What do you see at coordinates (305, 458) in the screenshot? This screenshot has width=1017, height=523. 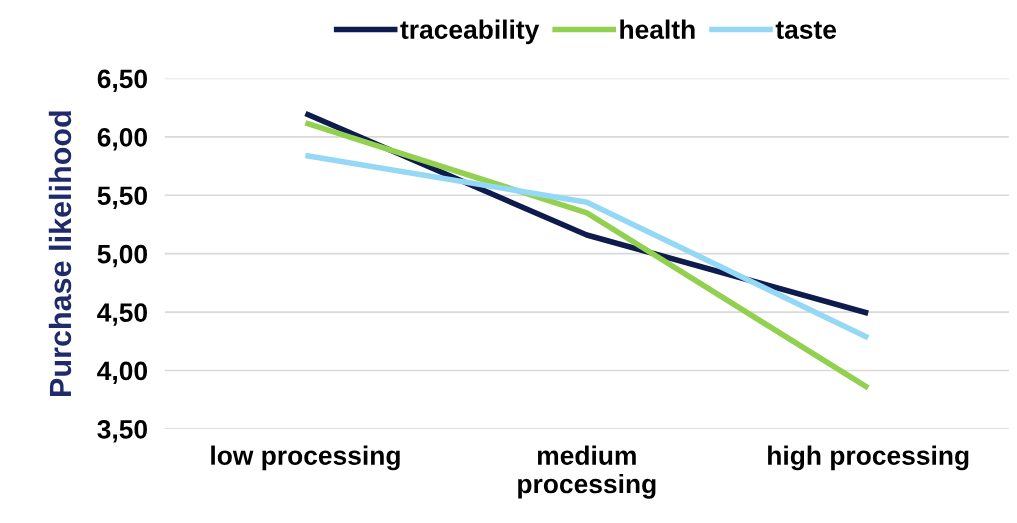 I see `x-tick-label: low processing` at bounding box center [305, 458].